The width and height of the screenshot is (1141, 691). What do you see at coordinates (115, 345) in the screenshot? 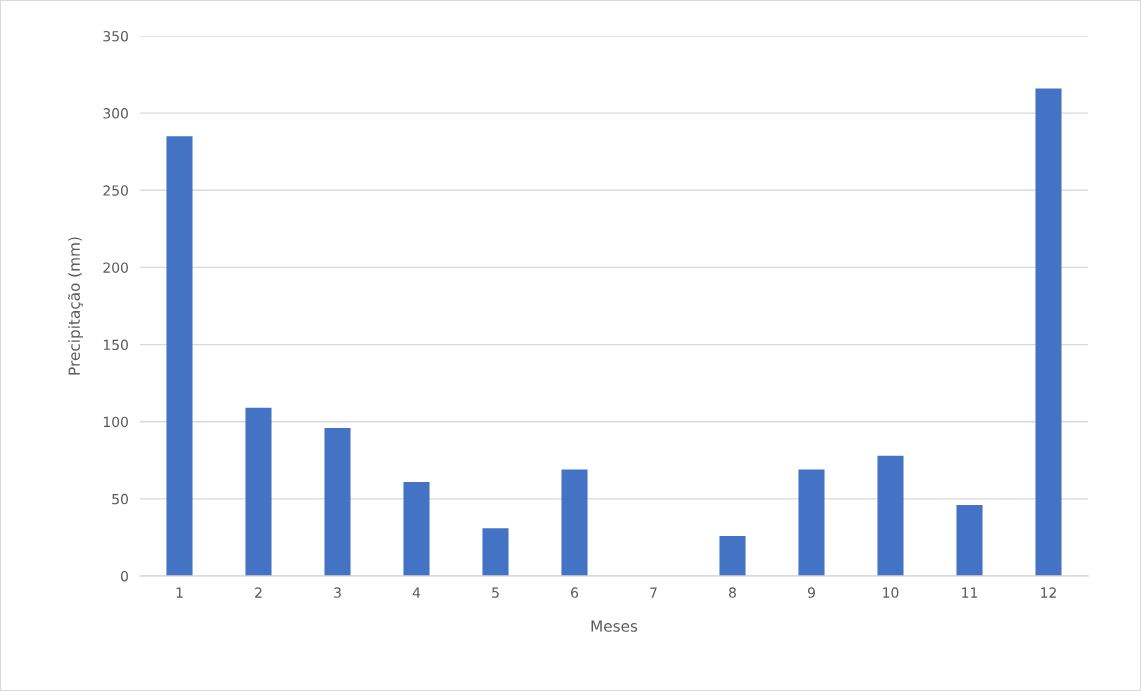
I see `y-tick-label: 150` at bounding box center [115, 345].